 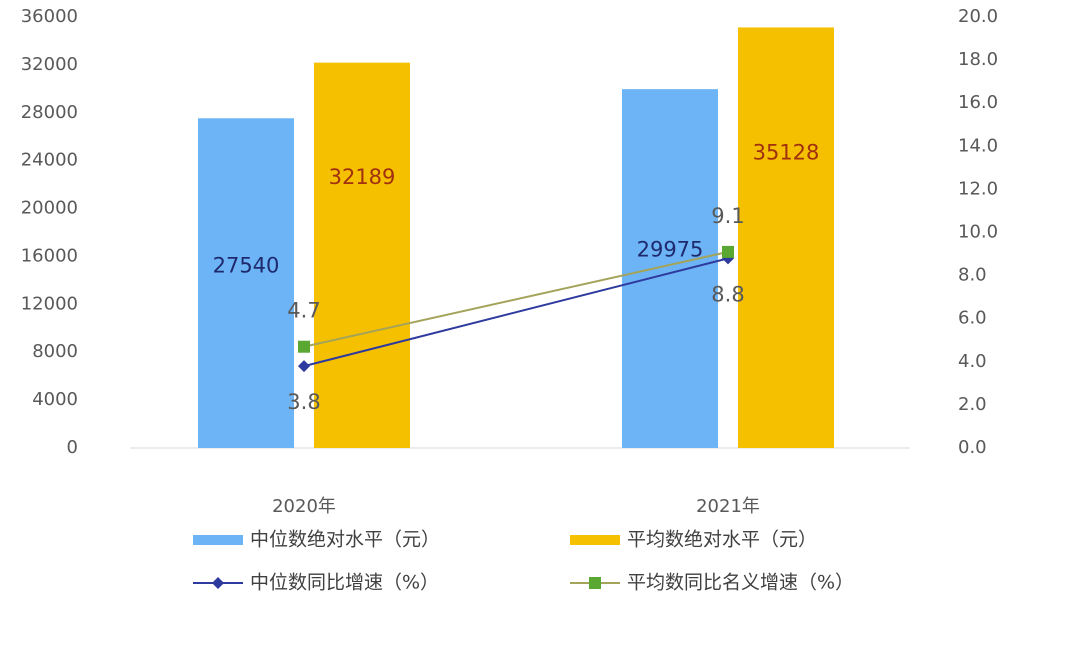 What do you see at coordinates (727, 294) in the screenshot?
I see `data-label: 8.8` at bounding box center [727, 294].